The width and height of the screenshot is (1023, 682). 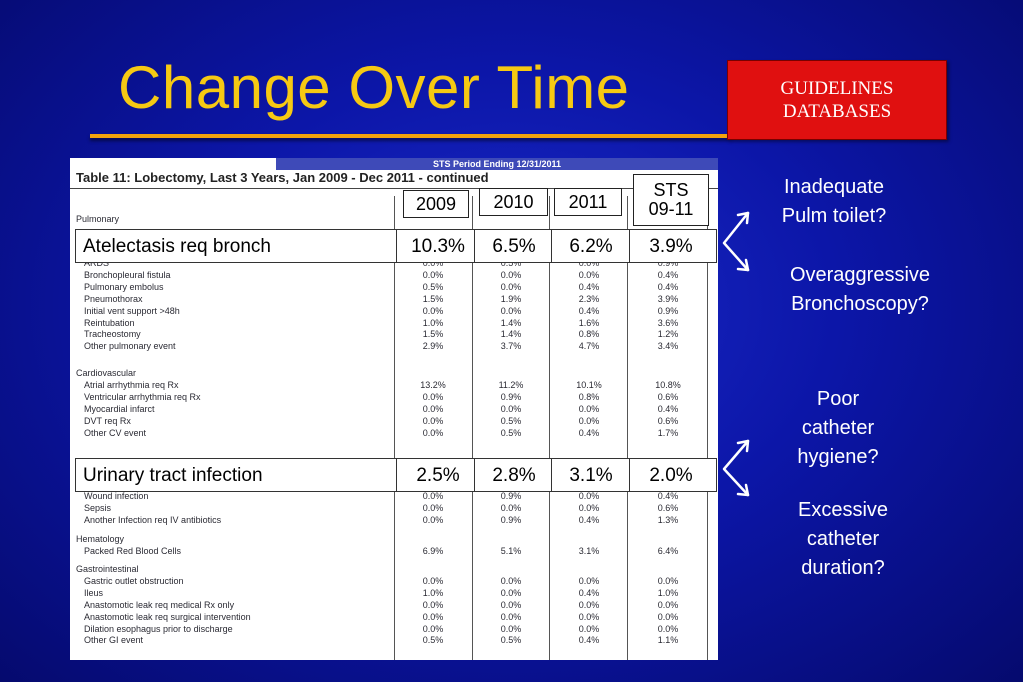 What do you see at coordinates (100, 539) in the screenshot?
I see `section-label: Hematology` at bounding box center [100, 539].